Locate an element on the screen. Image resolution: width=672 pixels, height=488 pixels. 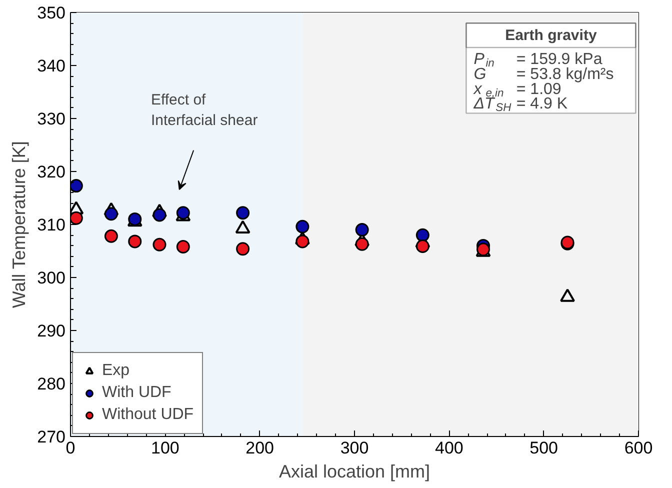
x-tick-label: 200 is located at coordinates (260, 448).